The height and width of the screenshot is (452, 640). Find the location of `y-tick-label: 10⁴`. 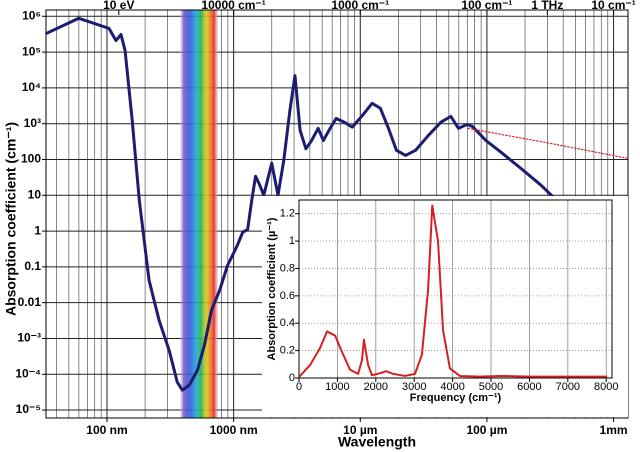

y-tick-label: 10⁴ is located at coordinates (31, 87).